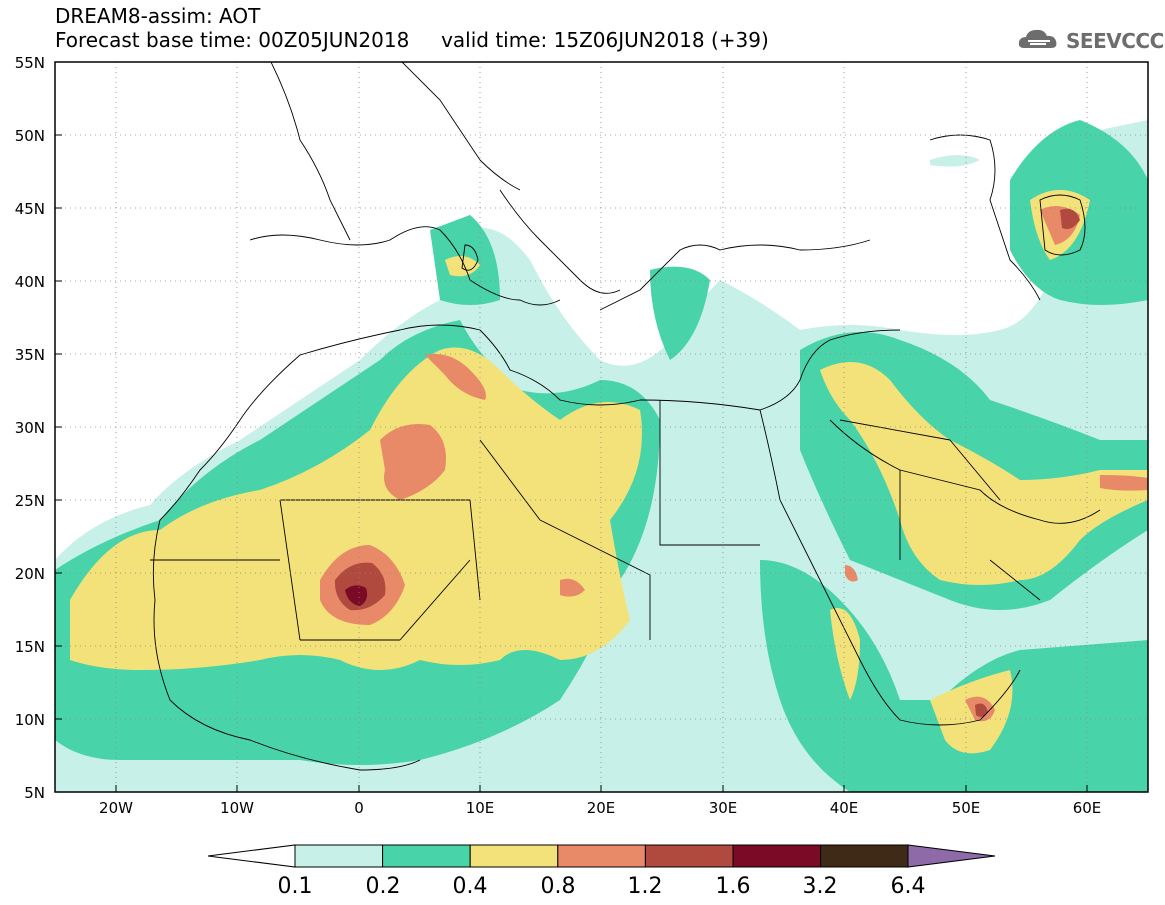  I want to click on colorbar-label-0.4: 0.4, so click(470, 886).